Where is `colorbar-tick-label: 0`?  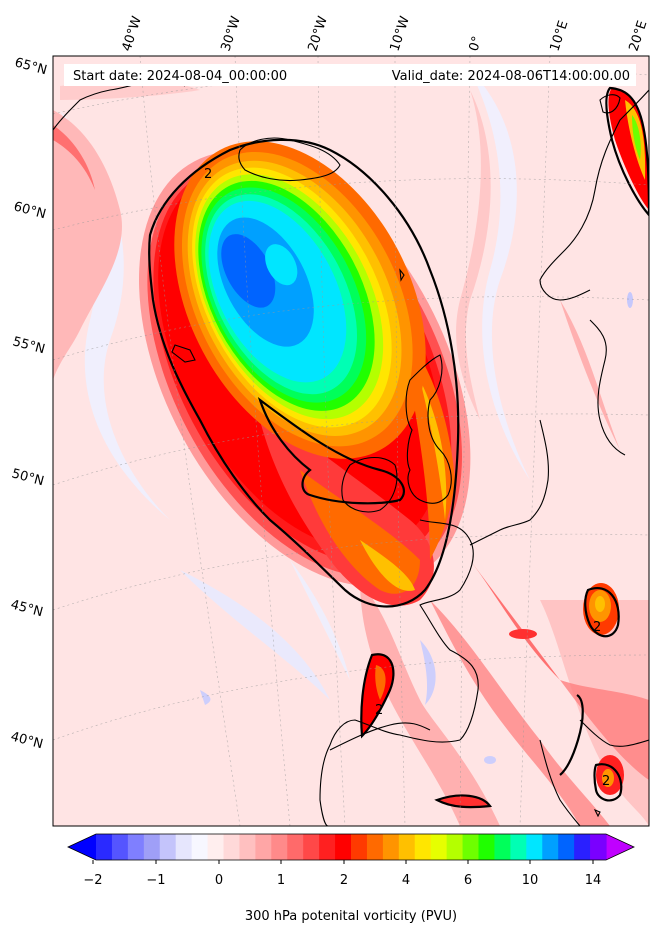
colorbar-tick-label: 0 is located at coordinates (219, 880).